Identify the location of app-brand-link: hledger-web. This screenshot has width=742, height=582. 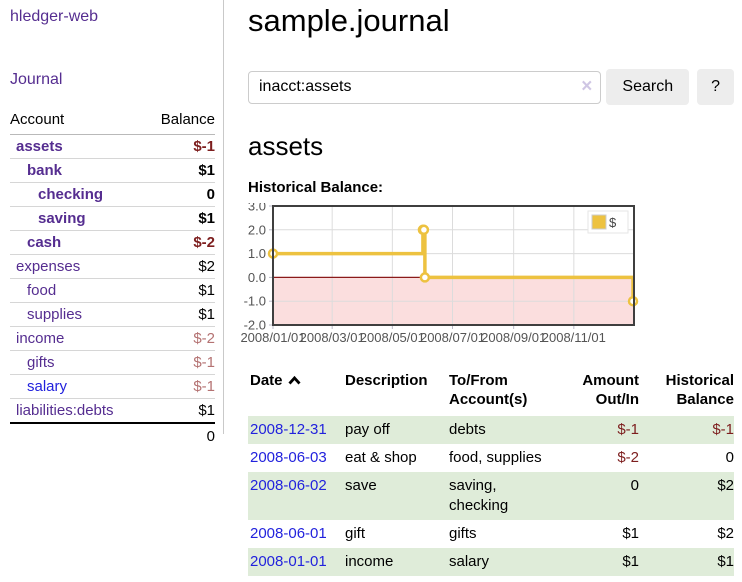
(54, 16).